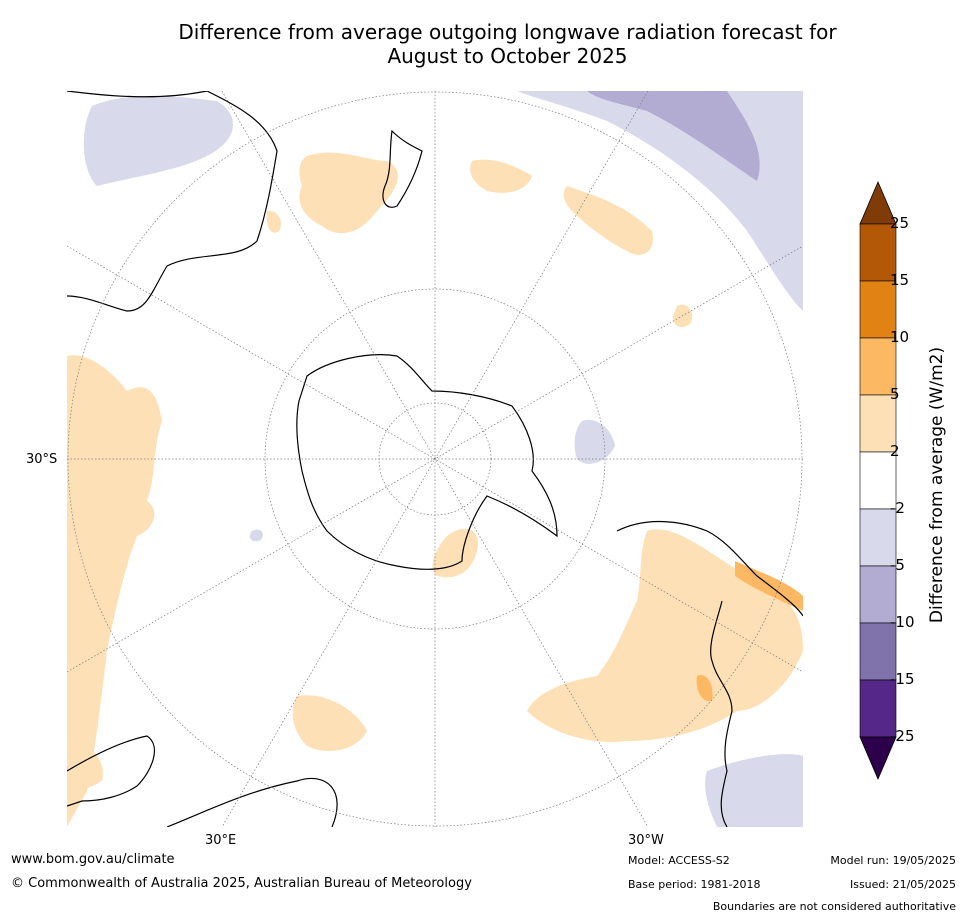  I want to click on title-line-2: August to October 2025, so click(507, 56).